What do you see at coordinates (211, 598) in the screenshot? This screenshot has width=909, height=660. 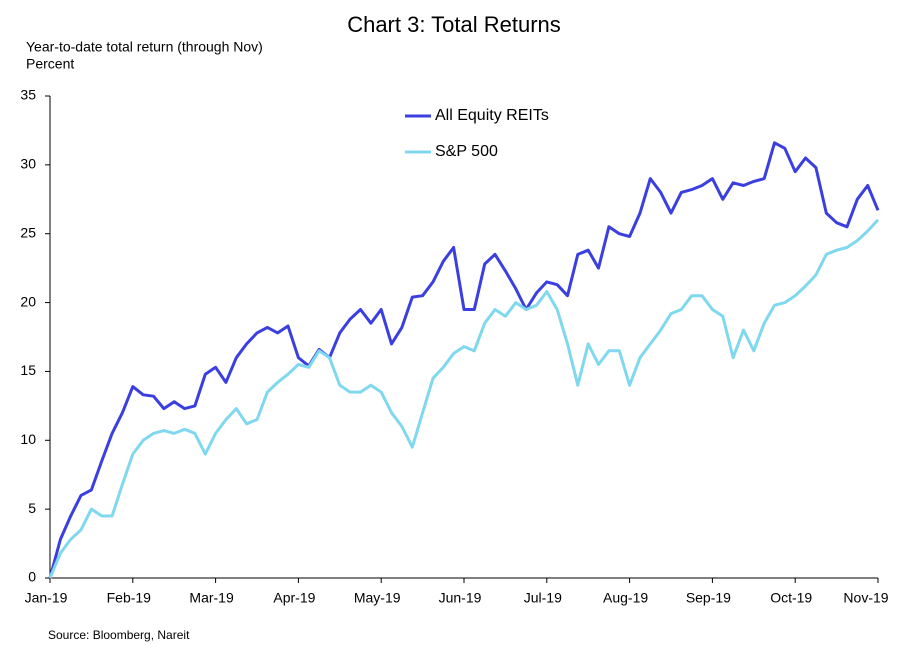 I see `x-tick-label: Mar-19` at bounding box center [211, 598].